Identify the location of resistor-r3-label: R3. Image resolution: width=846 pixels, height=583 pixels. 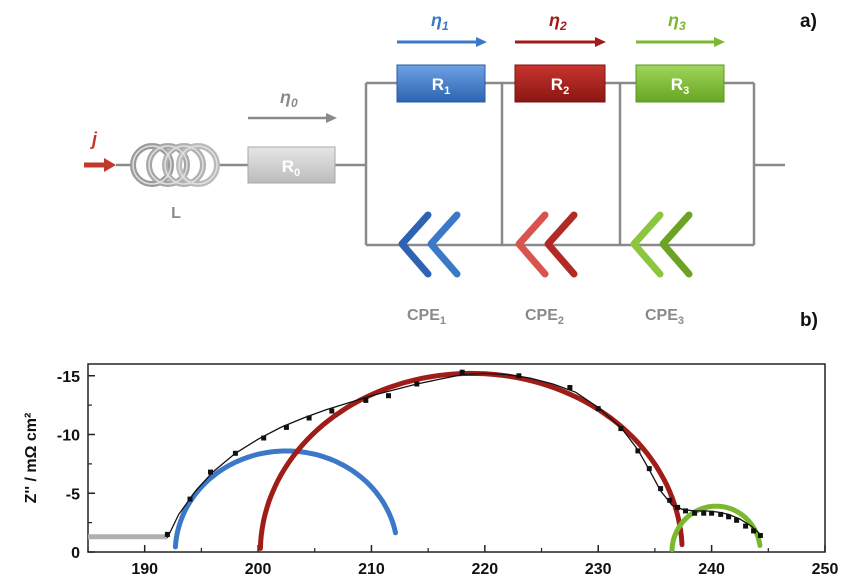
(680, 86).